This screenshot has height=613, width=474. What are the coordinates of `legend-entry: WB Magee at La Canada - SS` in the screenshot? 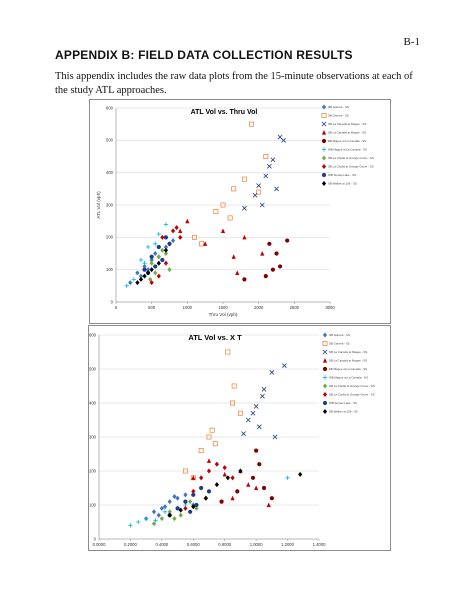 It's located at (347, 150).